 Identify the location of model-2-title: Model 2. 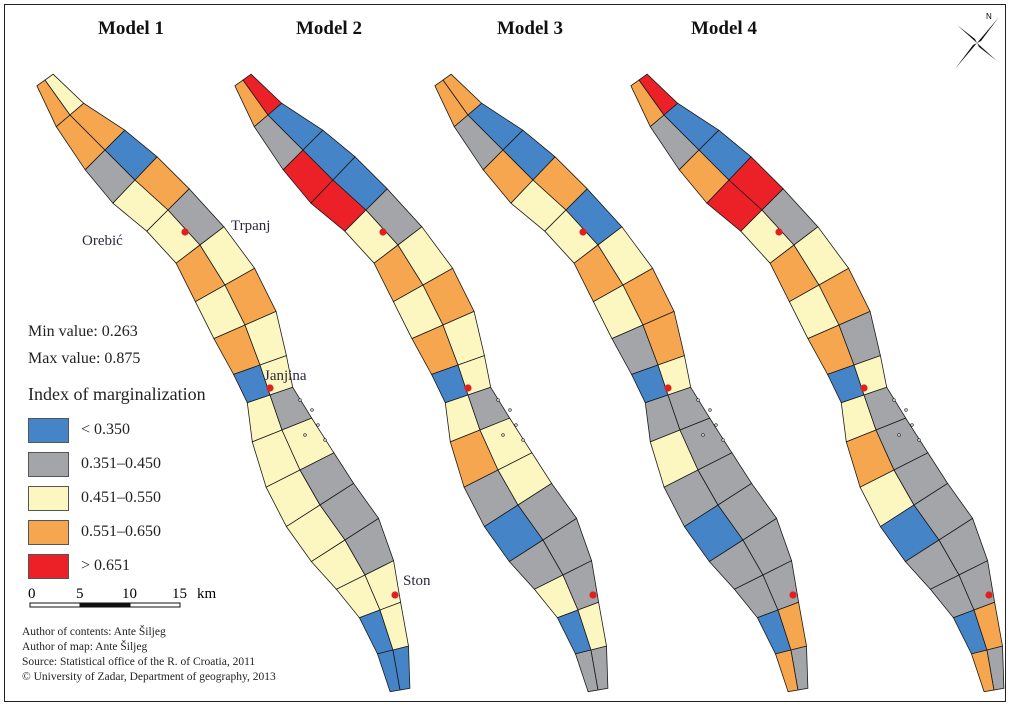
(329, 28).